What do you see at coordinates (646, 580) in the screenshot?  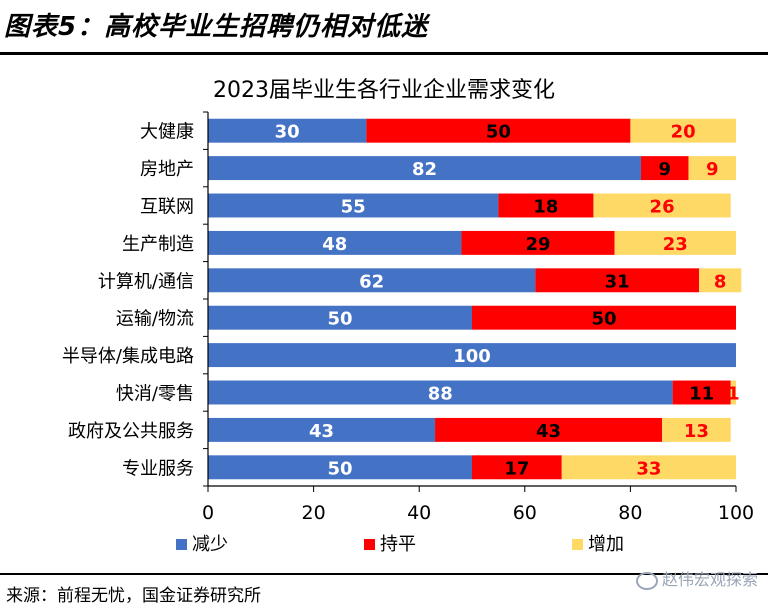 I see `wechat-icon` at bounding box center [646, 580].